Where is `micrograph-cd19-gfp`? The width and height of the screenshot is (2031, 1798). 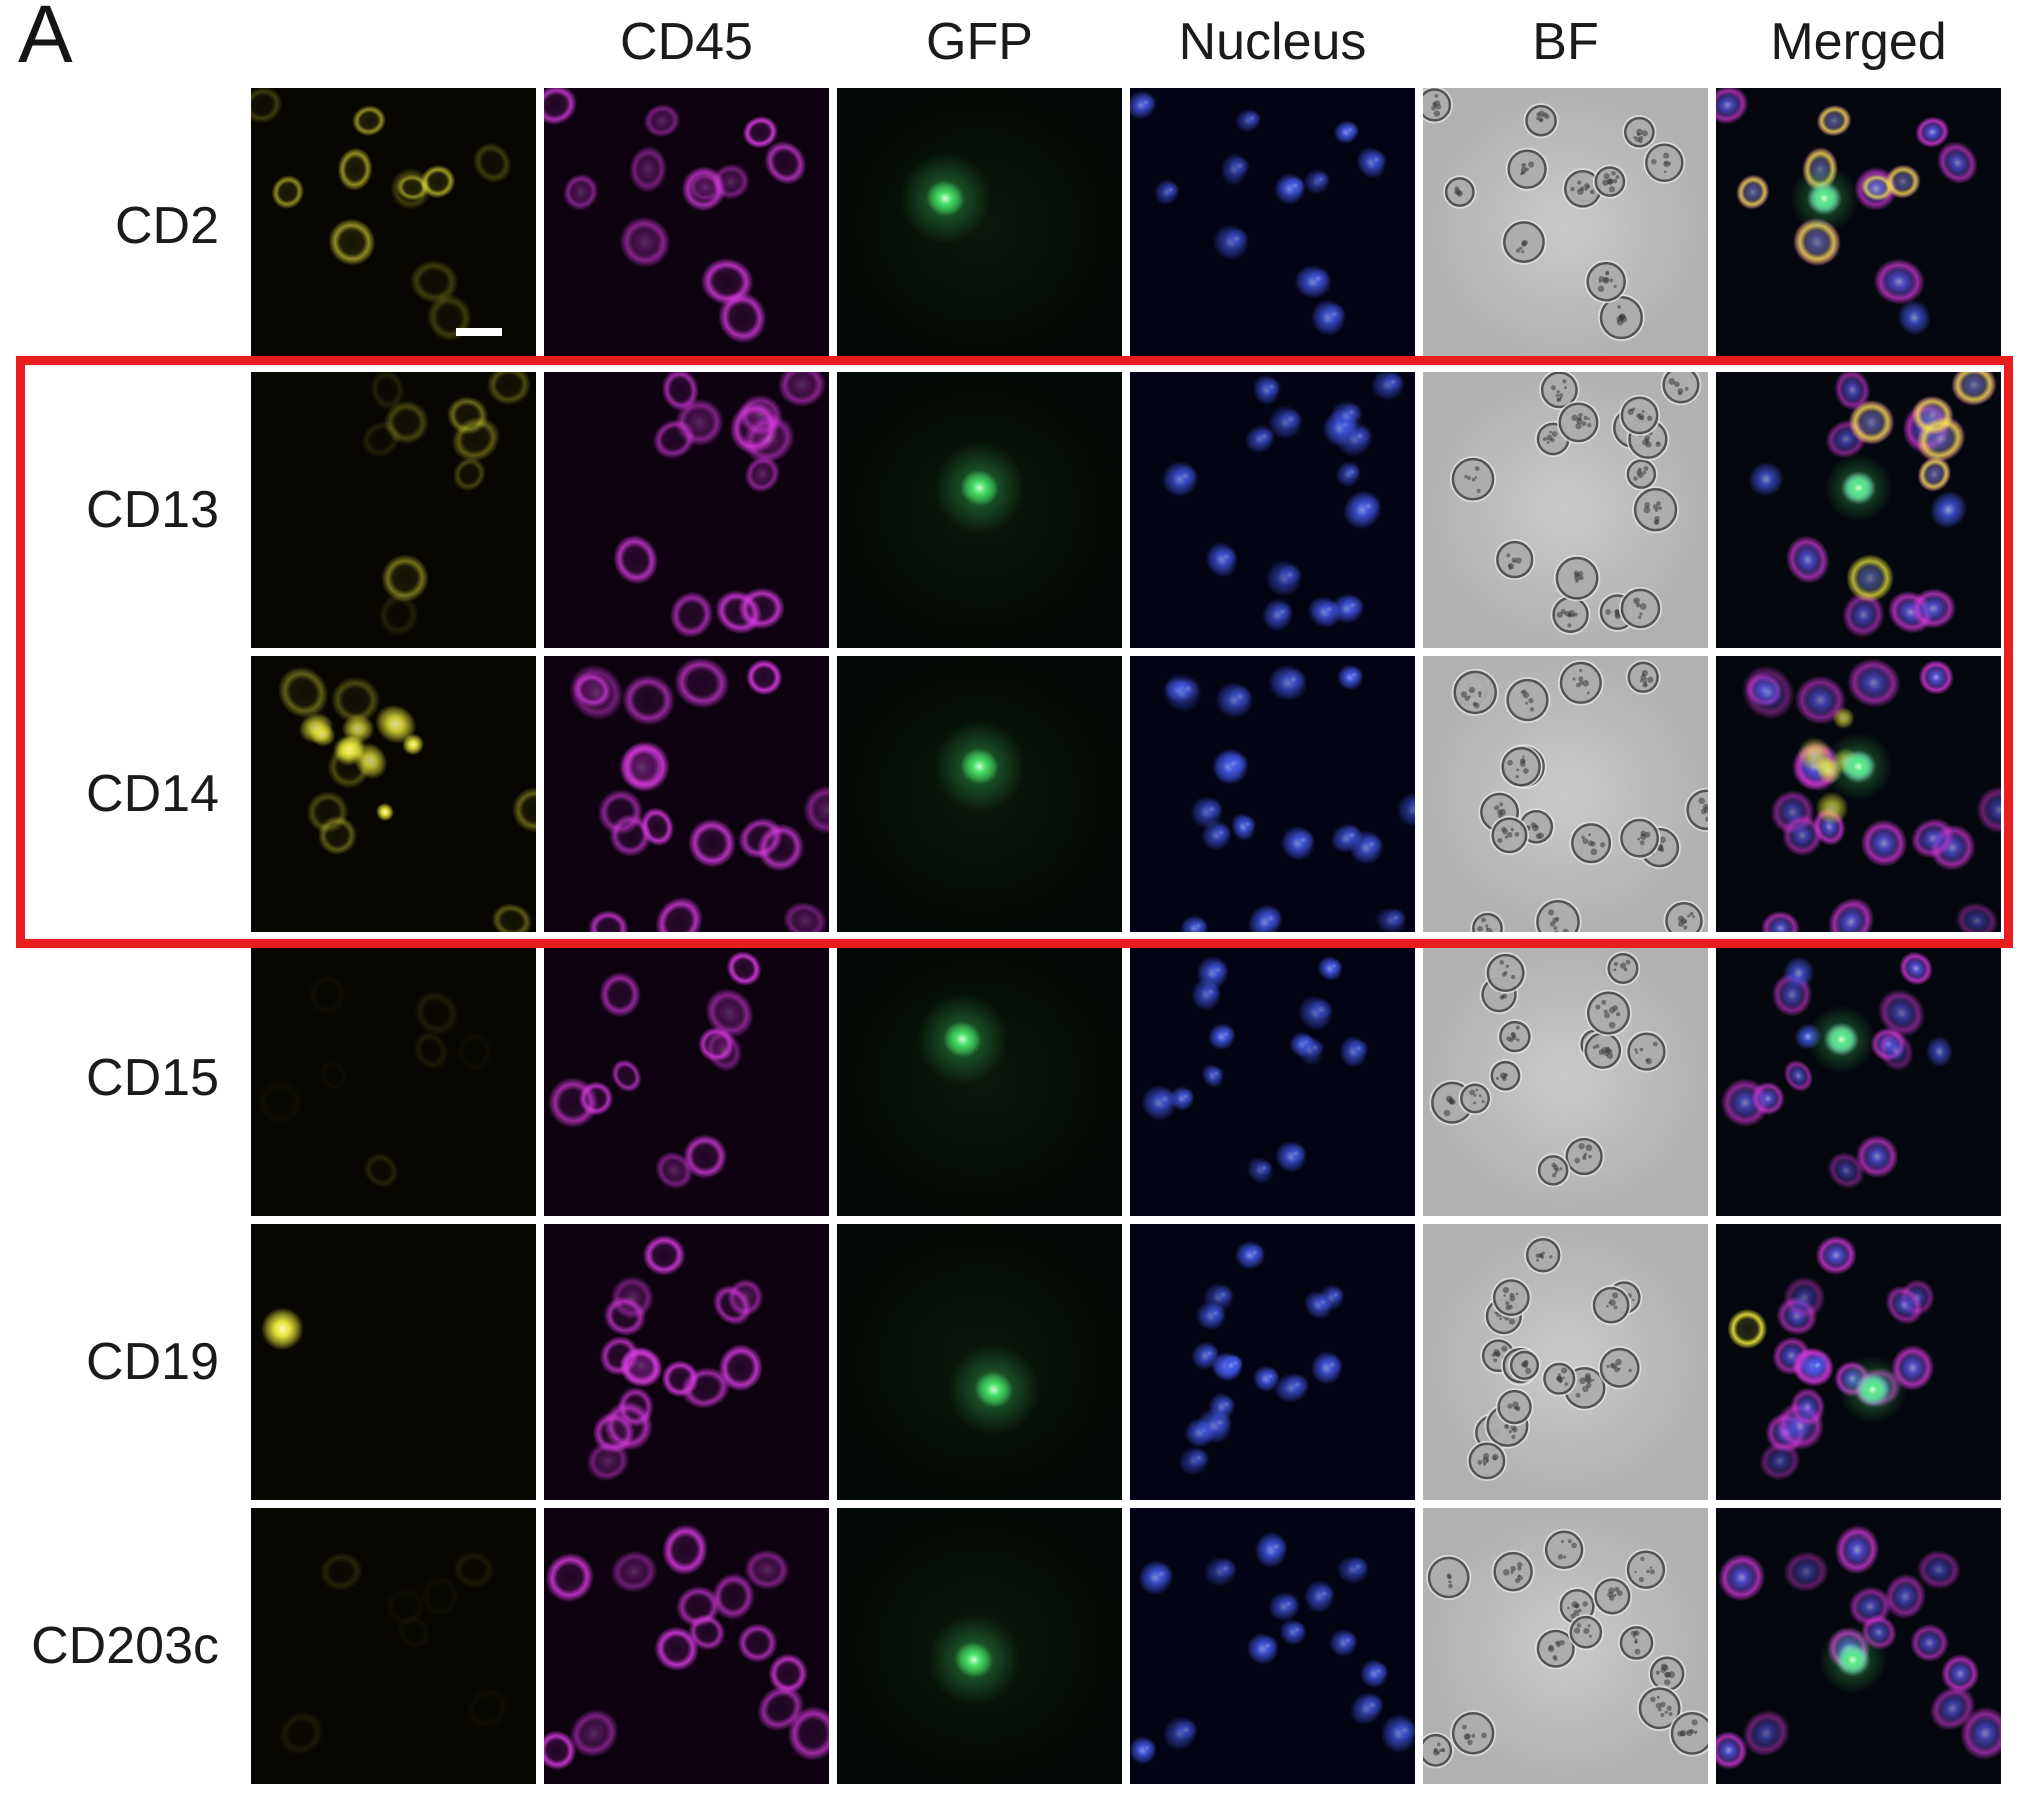 micrograph-cd19-gfp is located at coordinates (979, 1362).